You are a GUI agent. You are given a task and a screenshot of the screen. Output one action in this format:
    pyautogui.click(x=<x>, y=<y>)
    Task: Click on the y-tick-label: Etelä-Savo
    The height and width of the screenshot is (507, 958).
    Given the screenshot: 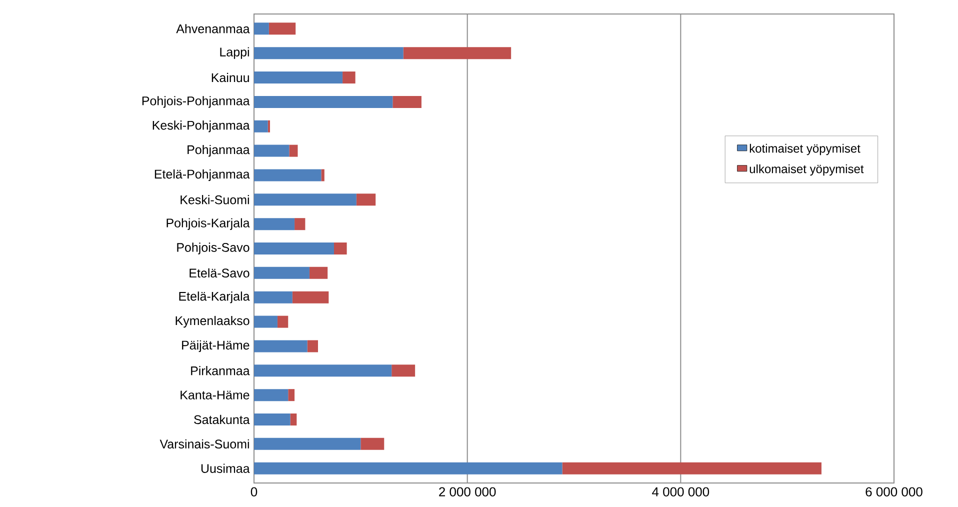 What is the action you would take?
    pyautogui.click(x=220, y=273)
    